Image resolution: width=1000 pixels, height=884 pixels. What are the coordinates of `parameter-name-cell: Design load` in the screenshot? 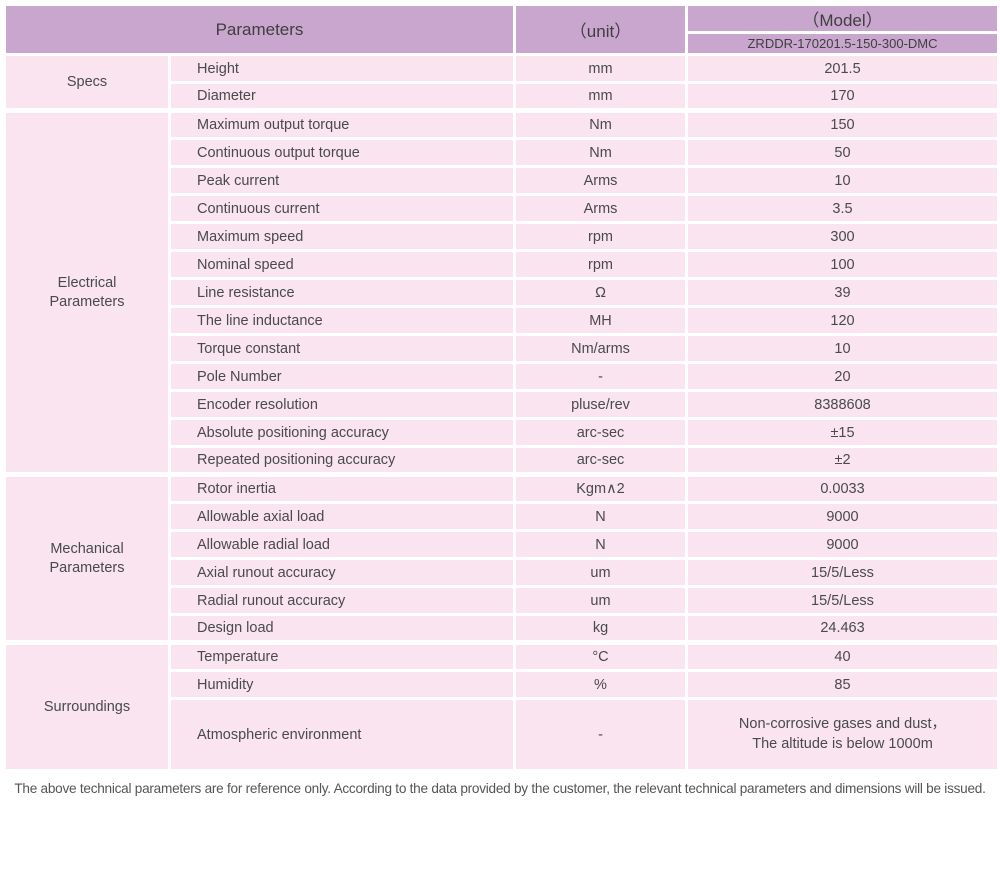 It's located at (342, 628).